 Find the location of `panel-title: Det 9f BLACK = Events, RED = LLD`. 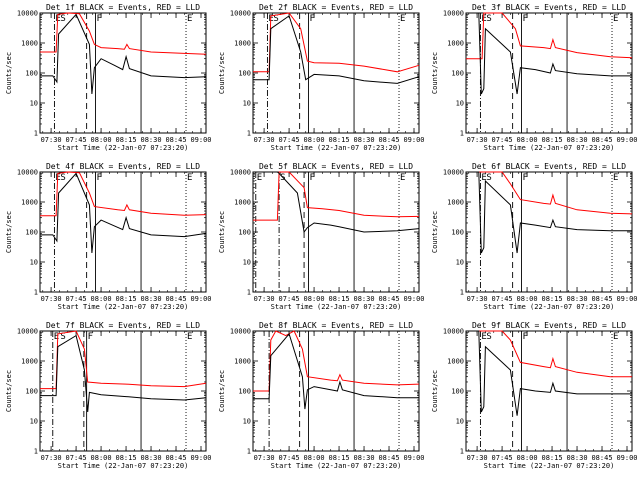

panel-title: Det 9f BLACK = Events, RED = LLD is located at coordinates (549, 325).